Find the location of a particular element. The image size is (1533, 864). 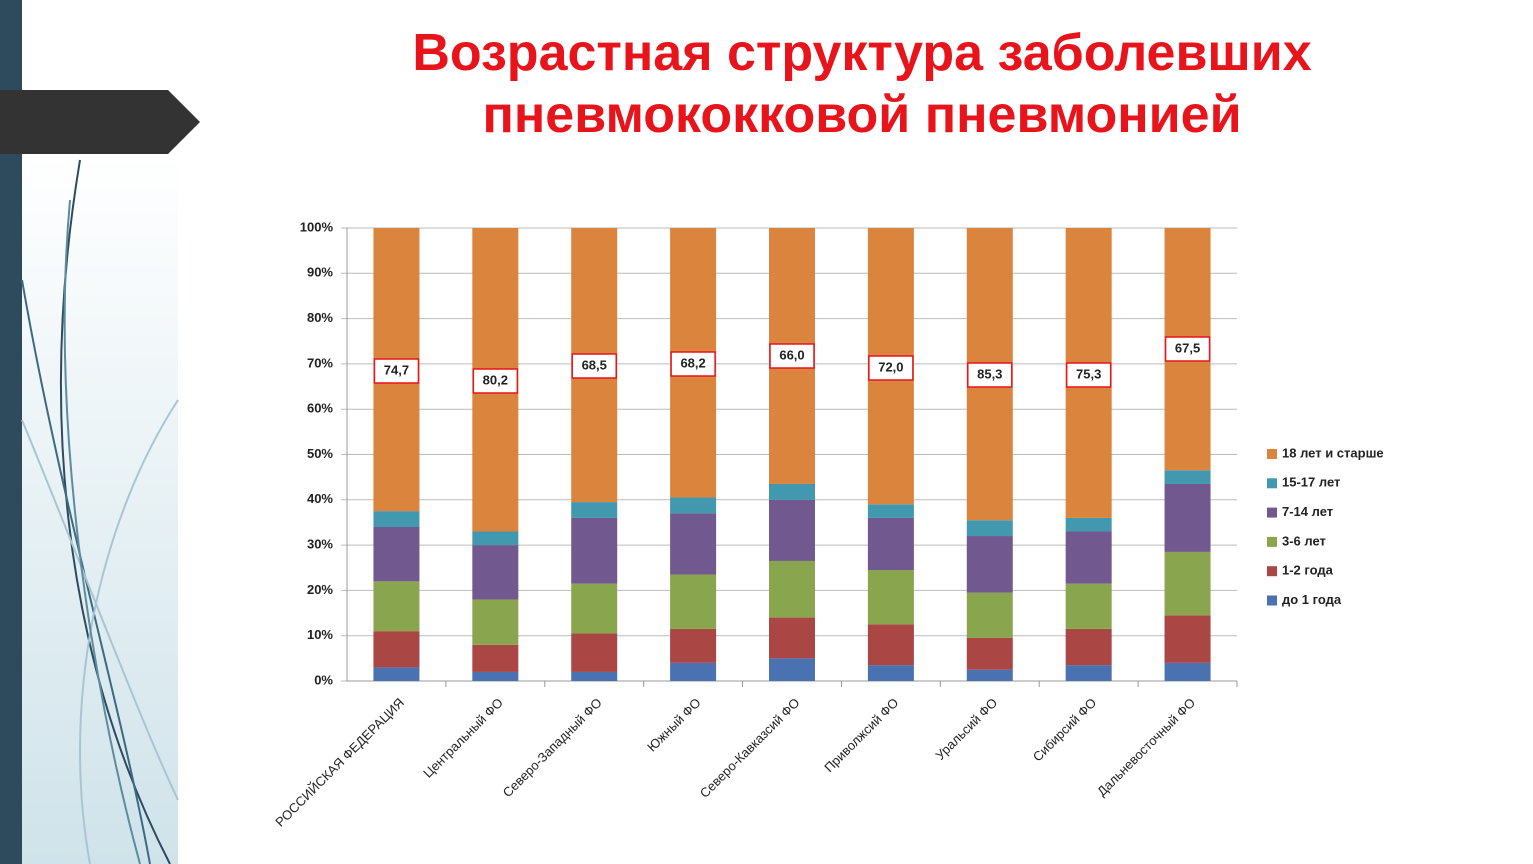

decor-curves is located at coordinates (100, 511).